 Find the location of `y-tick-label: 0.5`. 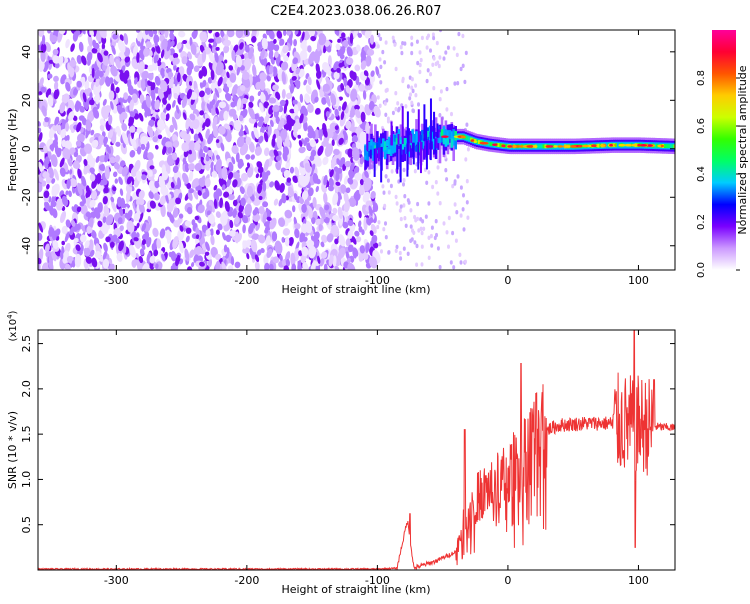

y-tick-label: 0.5 is located at coordinates (26, 525).